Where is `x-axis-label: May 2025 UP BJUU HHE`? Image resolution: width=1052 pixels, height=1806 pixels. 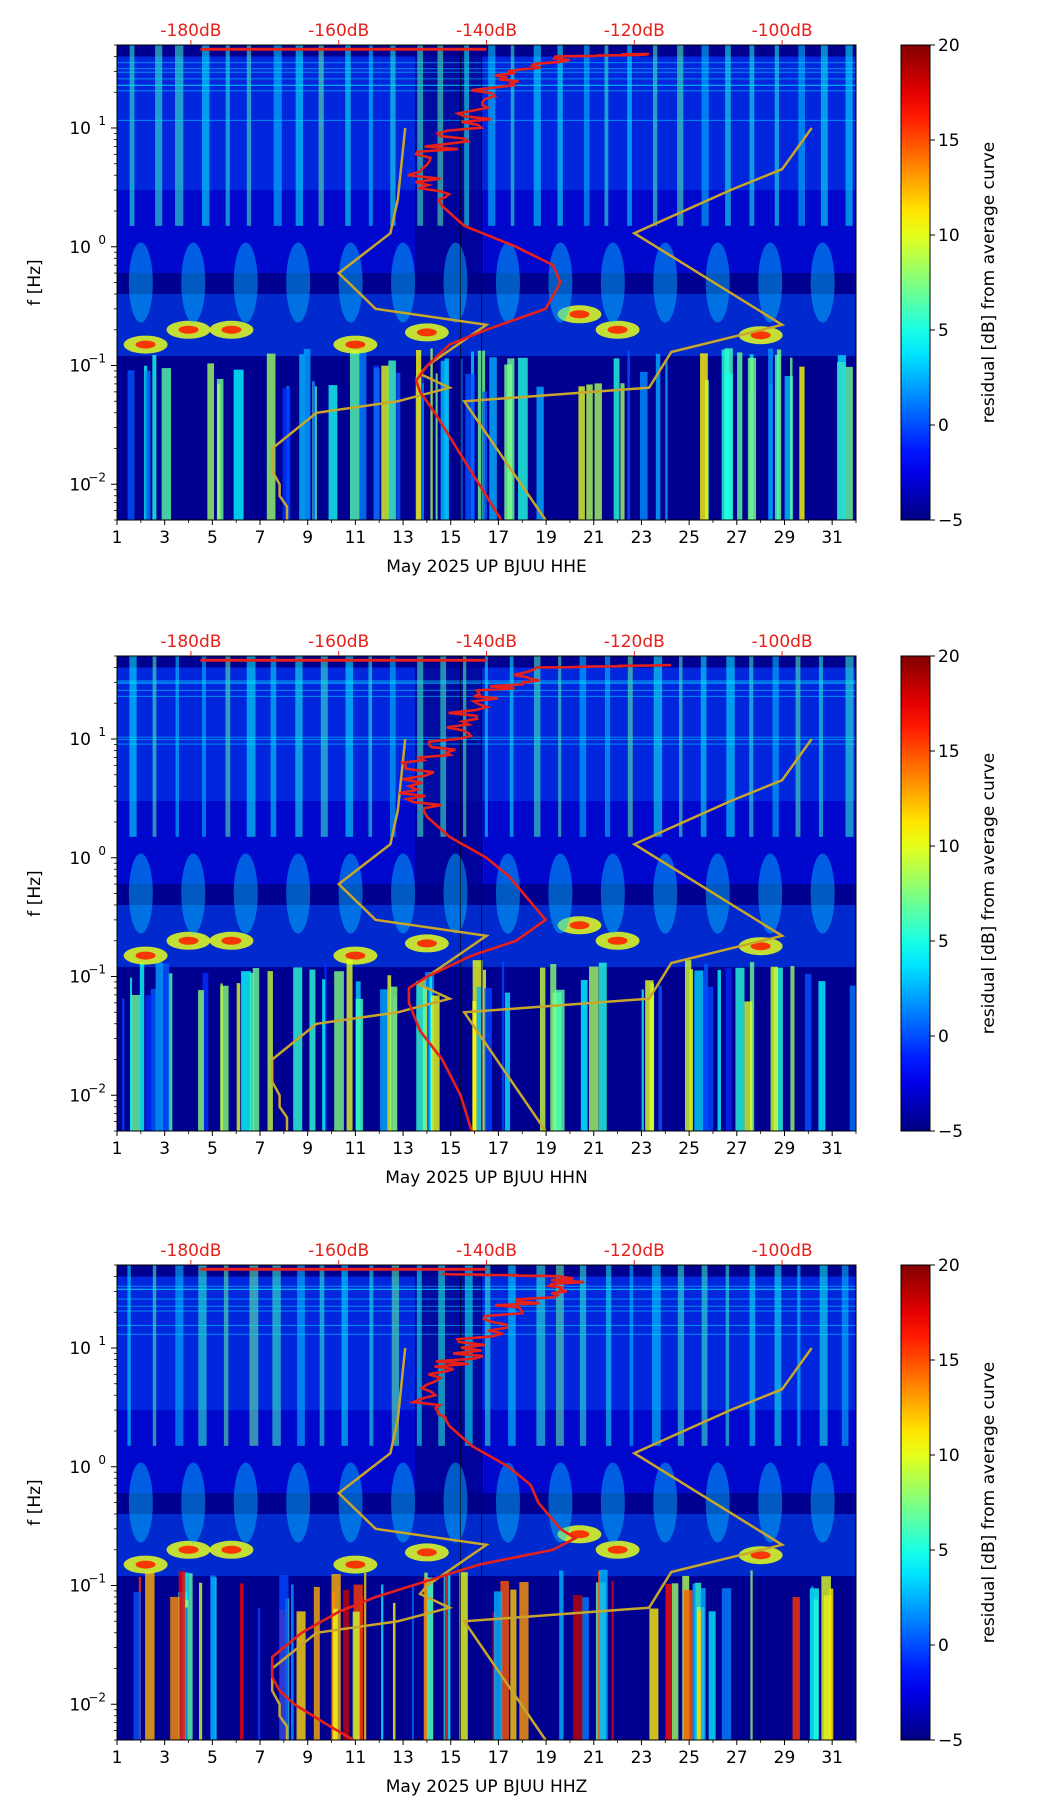 x-axis-label: May 2025 UP BJUU HHE is located at coordinates (486, 567).